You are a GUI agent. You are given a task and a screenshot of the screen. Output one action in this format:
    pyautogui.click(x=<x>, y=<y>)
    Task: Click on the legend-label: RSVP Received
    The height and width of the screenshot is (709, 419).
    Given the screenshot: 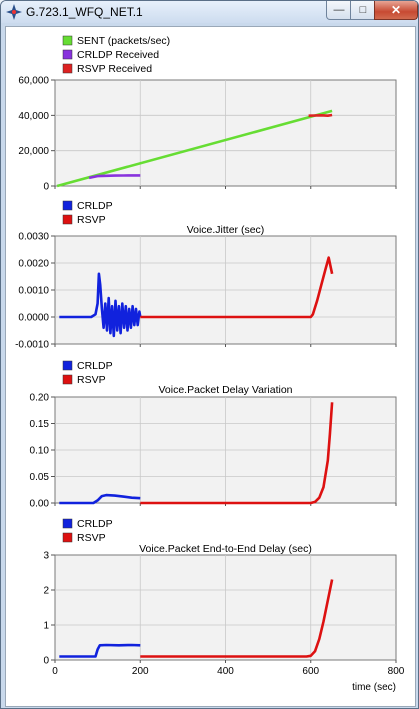 What is the action you would take?
    pyautogui.click(x=114, y=69)
    